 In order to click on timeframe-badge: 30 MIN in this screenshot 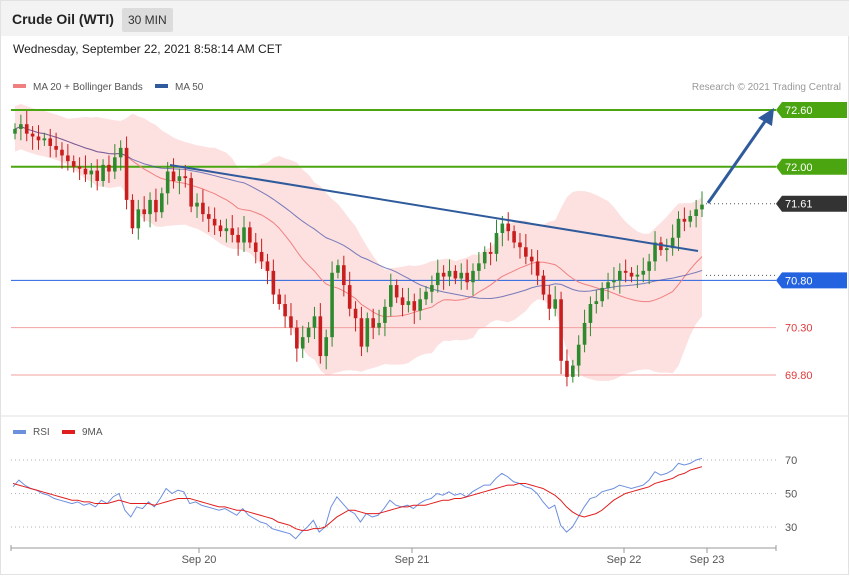, I will do `click(147, 20)`.